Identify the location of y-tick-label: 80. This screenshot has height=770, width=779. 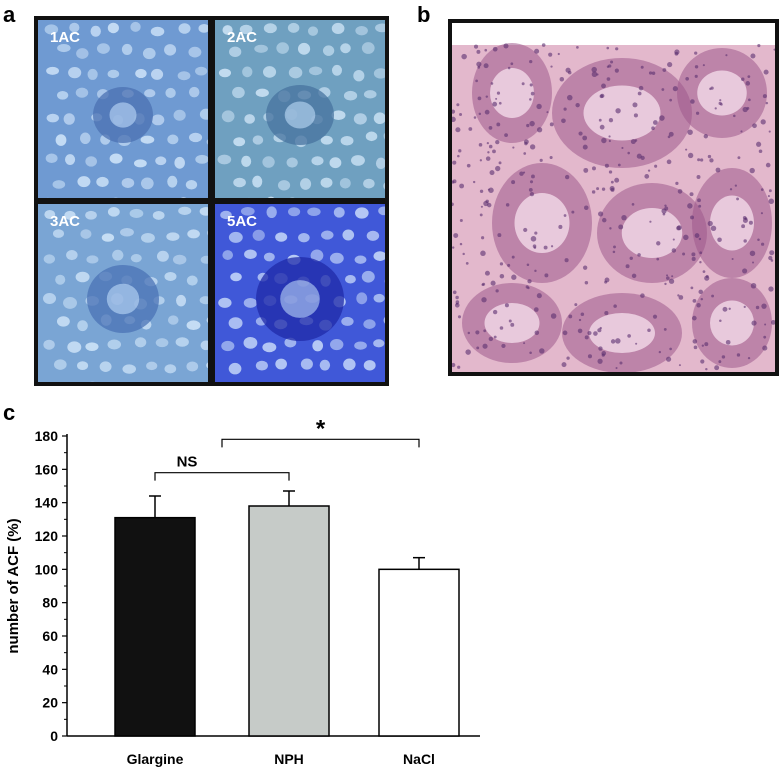
(50, 603).